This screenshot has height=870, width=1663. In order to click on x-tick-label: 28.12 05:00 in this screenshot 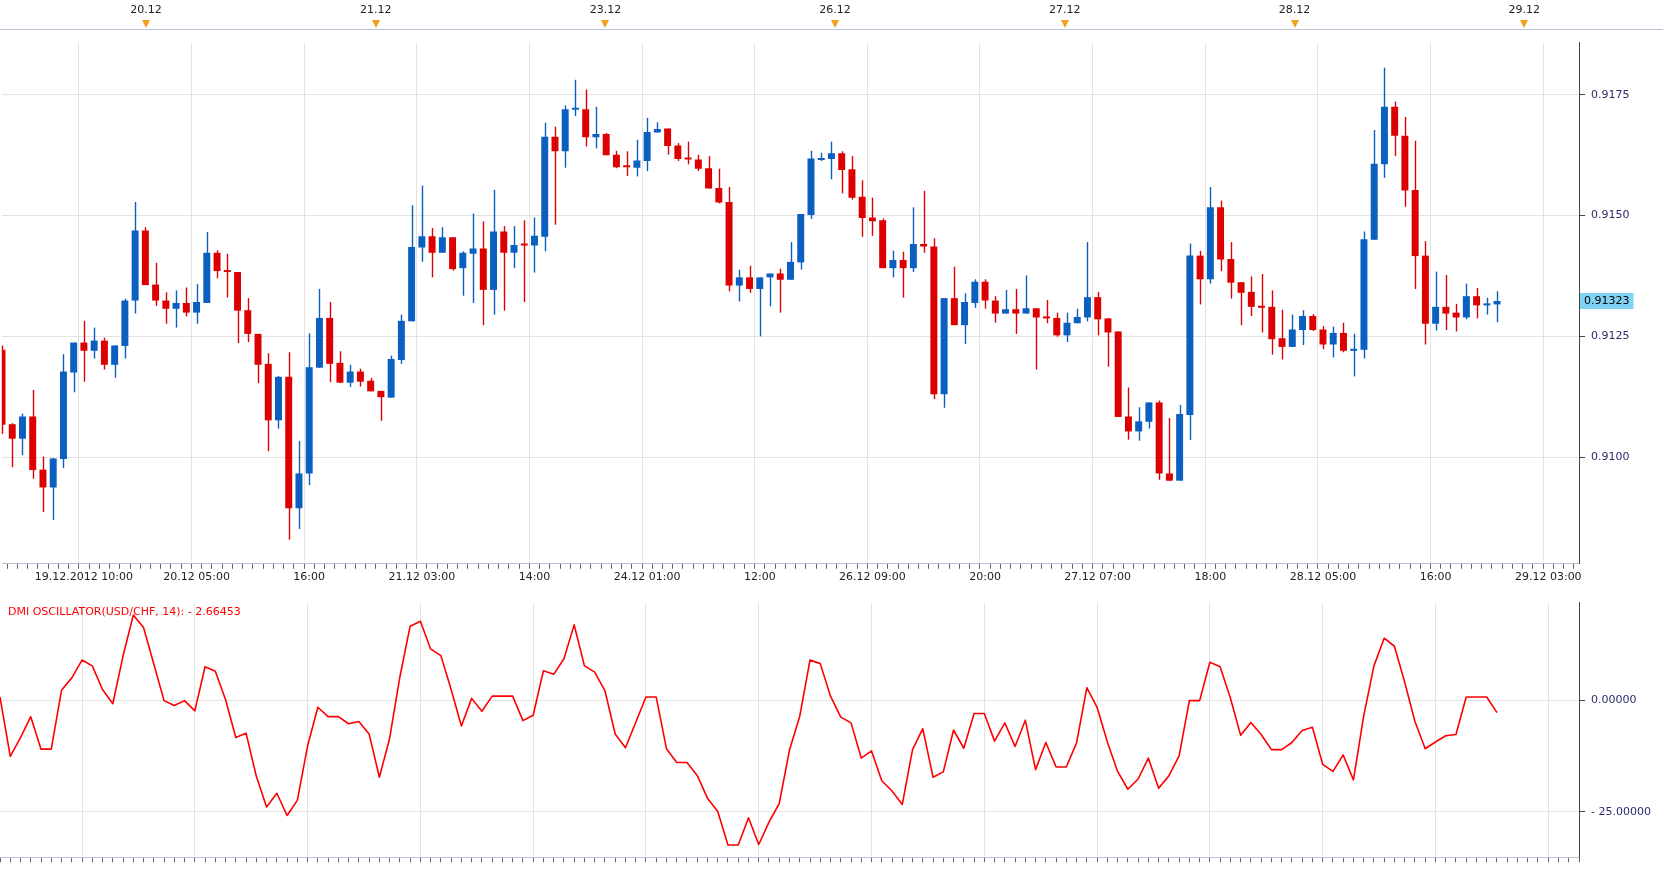, I will do `click(1323, 577)`.